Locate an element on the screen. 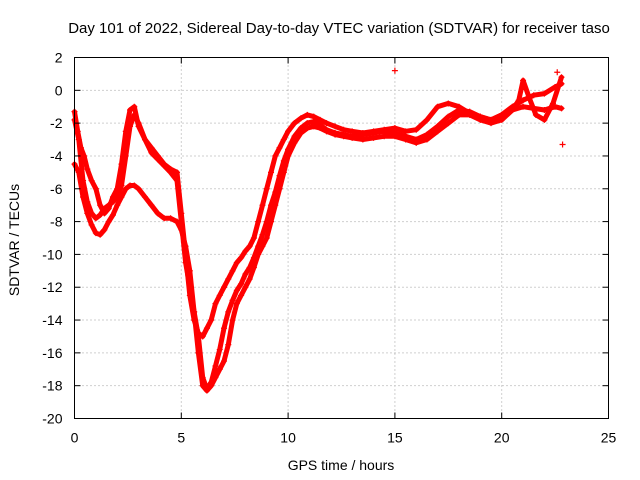  x-tick-label: 25 is located at coordinates (609, 438).